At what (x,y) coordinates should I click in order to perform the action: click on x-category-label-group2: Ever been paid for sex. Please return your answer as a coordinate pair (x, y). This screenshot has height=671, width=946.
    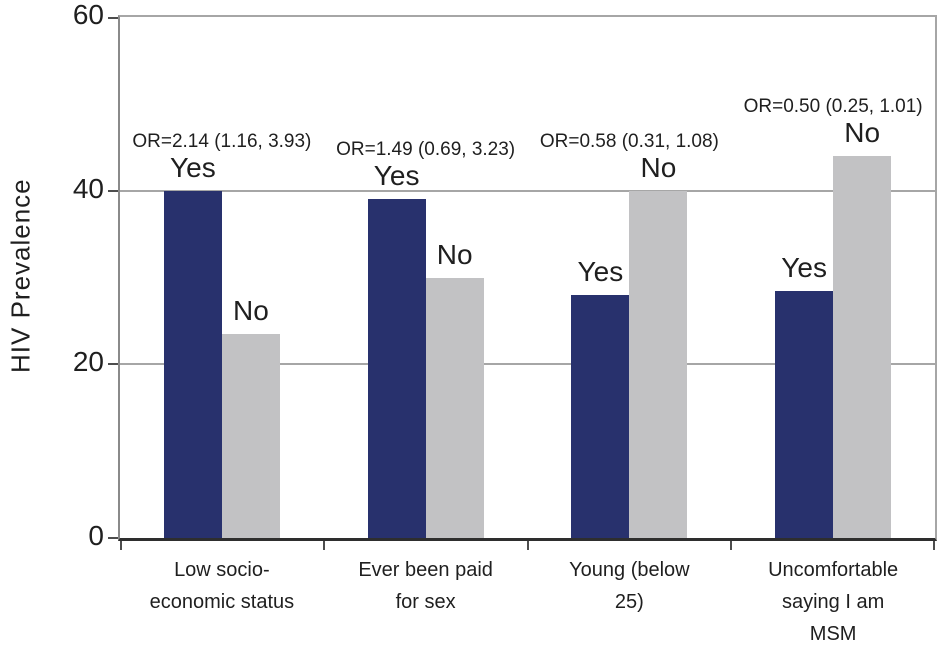
    Looking at the image, I should click on (425, 586).